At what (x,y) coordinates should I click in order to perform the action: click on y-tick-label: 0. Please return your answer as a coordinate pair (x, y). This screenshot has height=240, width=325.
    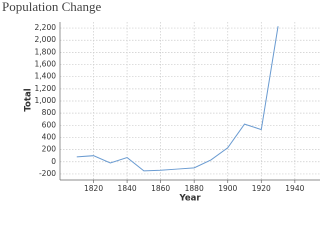
    Looking at the image, I should click on (53, 161).